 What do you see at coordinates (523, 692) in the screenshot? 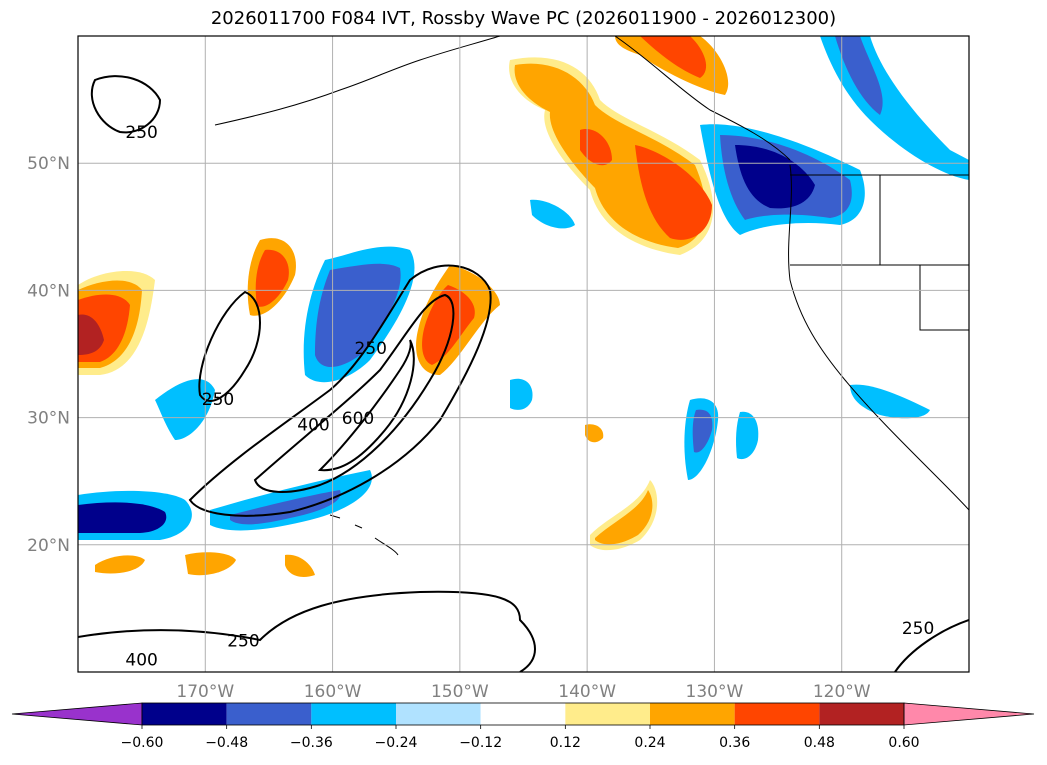
I see `longitude-labels: 170°W 160°W 150°W 140°W 130°W 120°W` at bounding box center [523, 692].